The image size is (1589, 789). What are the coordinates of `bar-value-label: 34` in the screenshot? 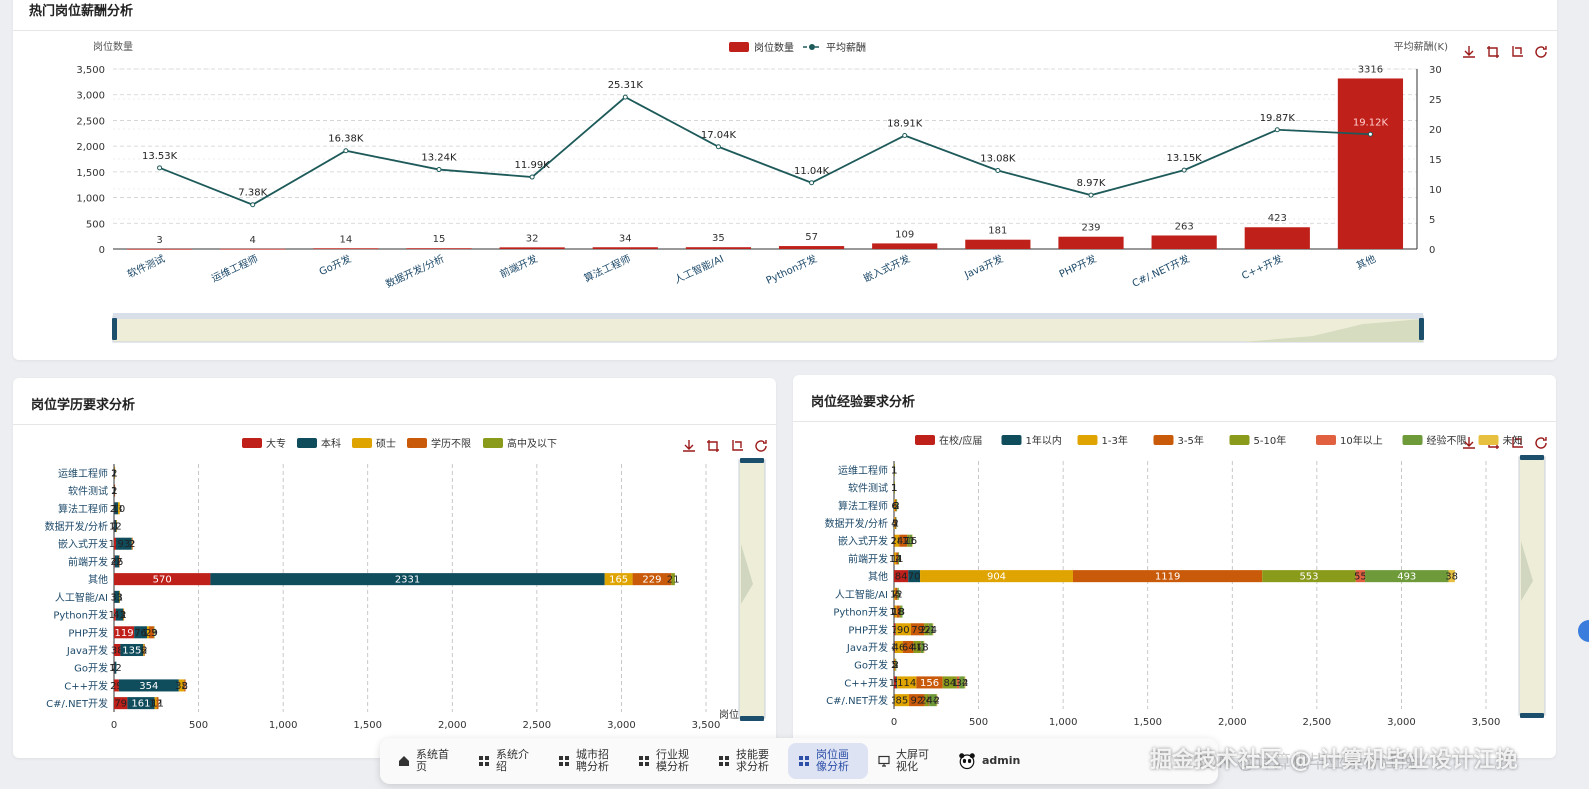 It's located at (625, 238).